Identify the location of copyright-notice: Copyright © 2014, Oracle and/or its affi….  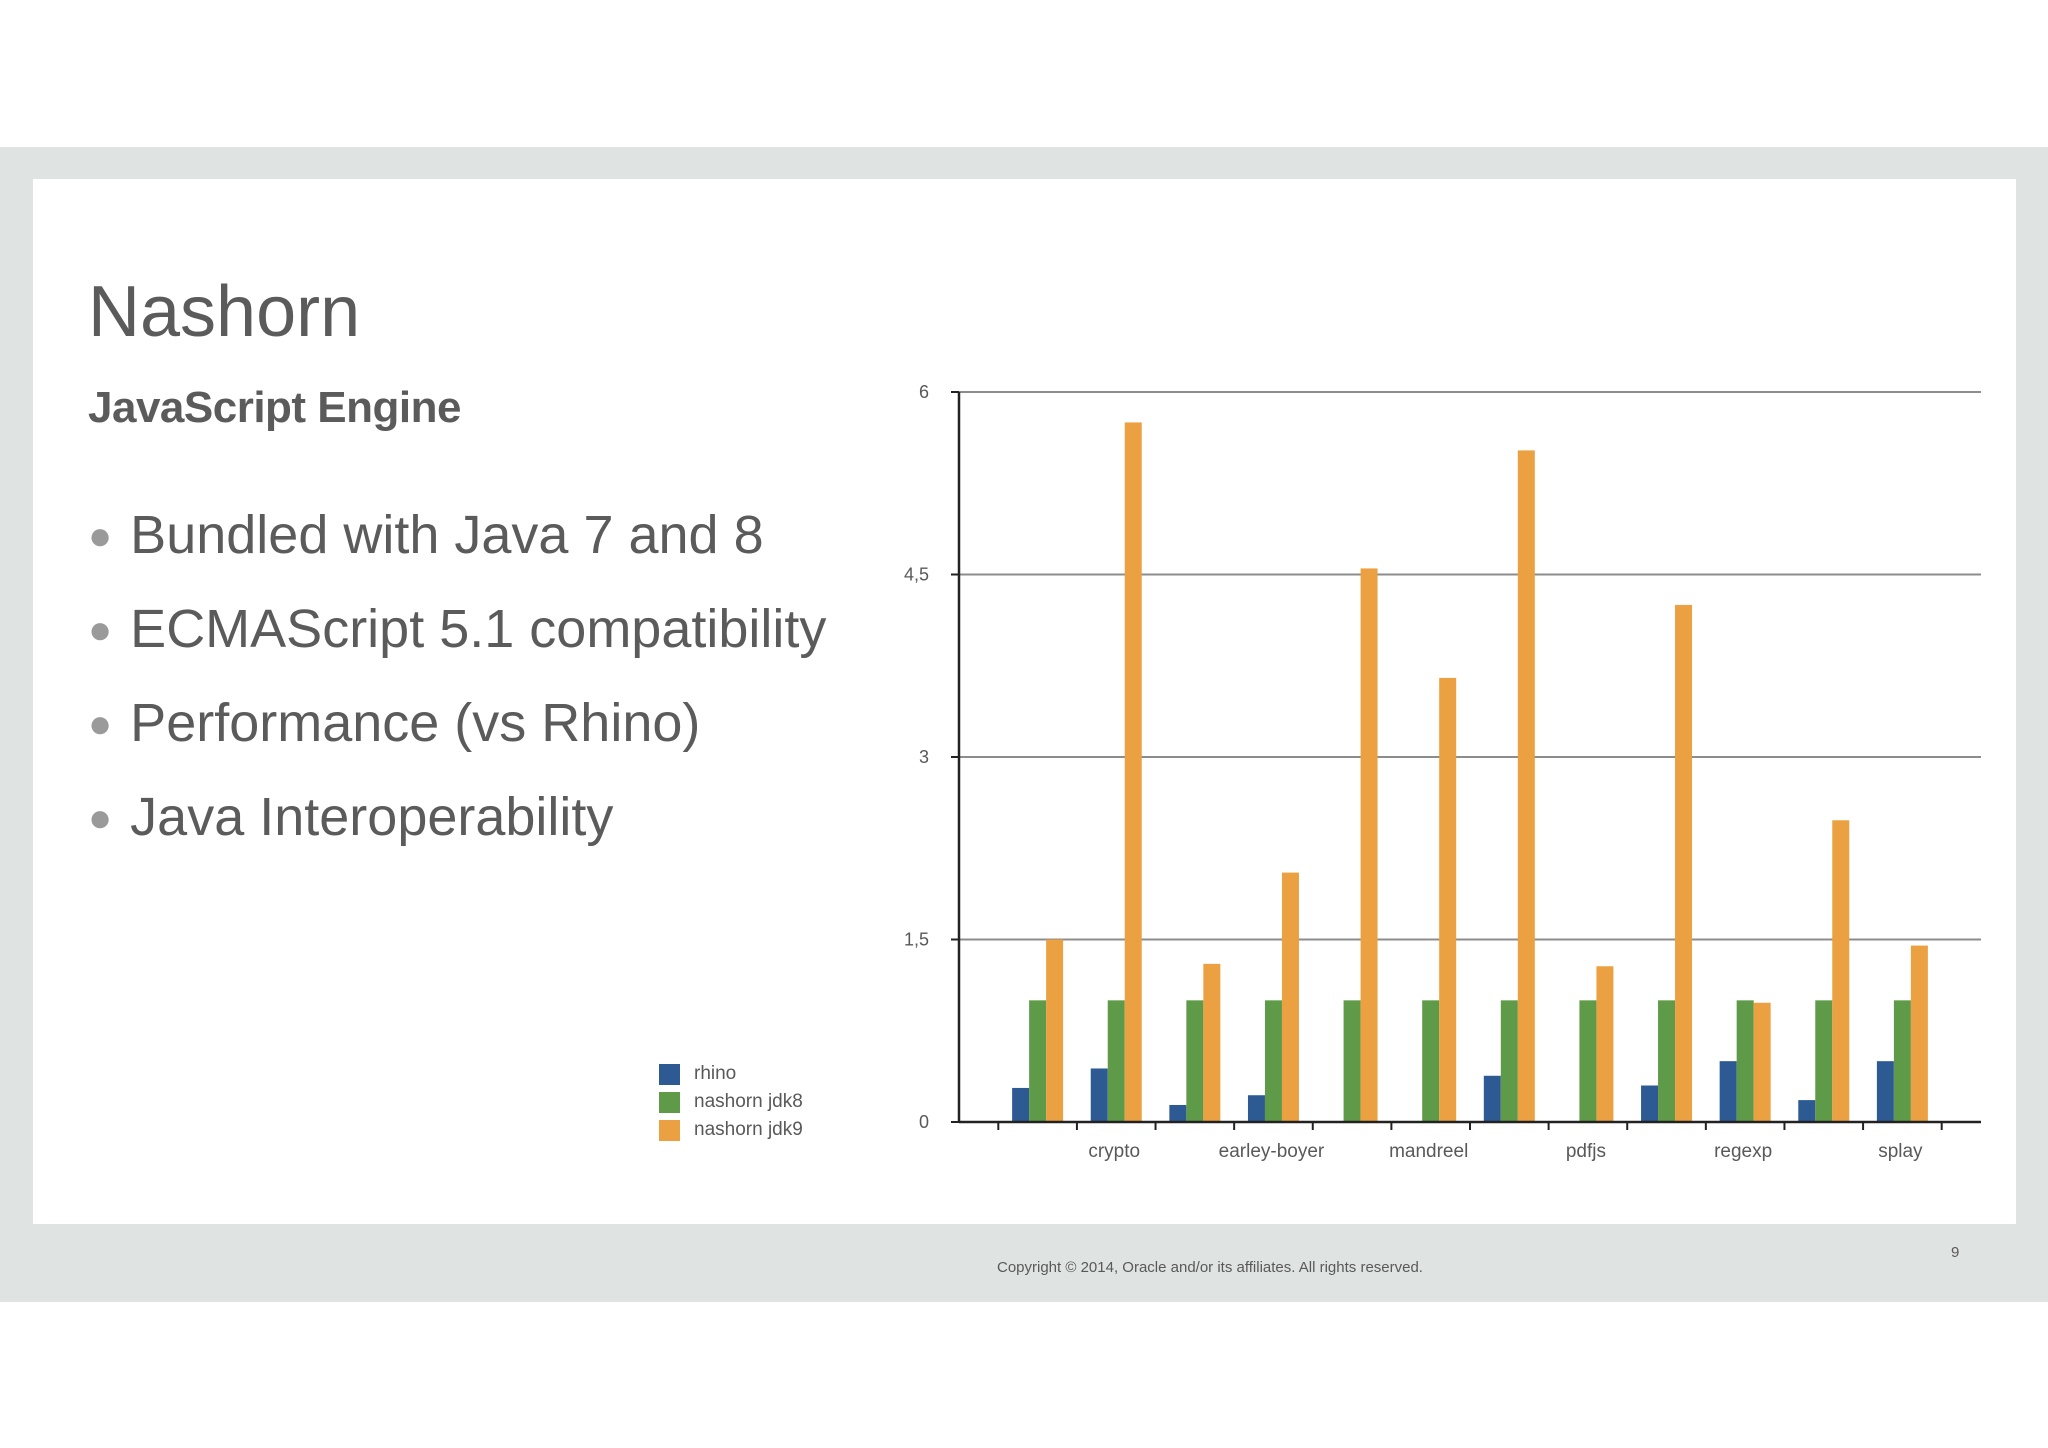
(1210, 1267).